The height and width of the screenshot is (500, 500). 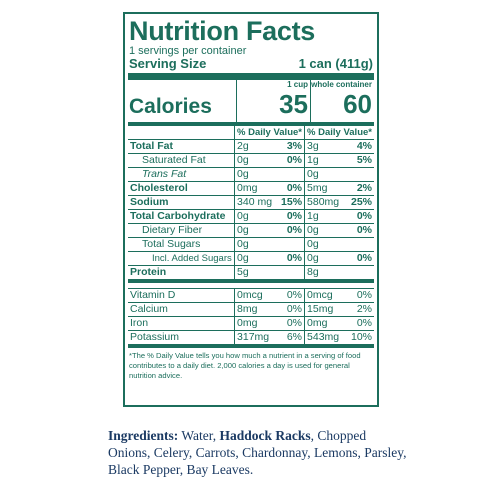 I want to click on dv-container: 4%, so click(x=358, y=146).